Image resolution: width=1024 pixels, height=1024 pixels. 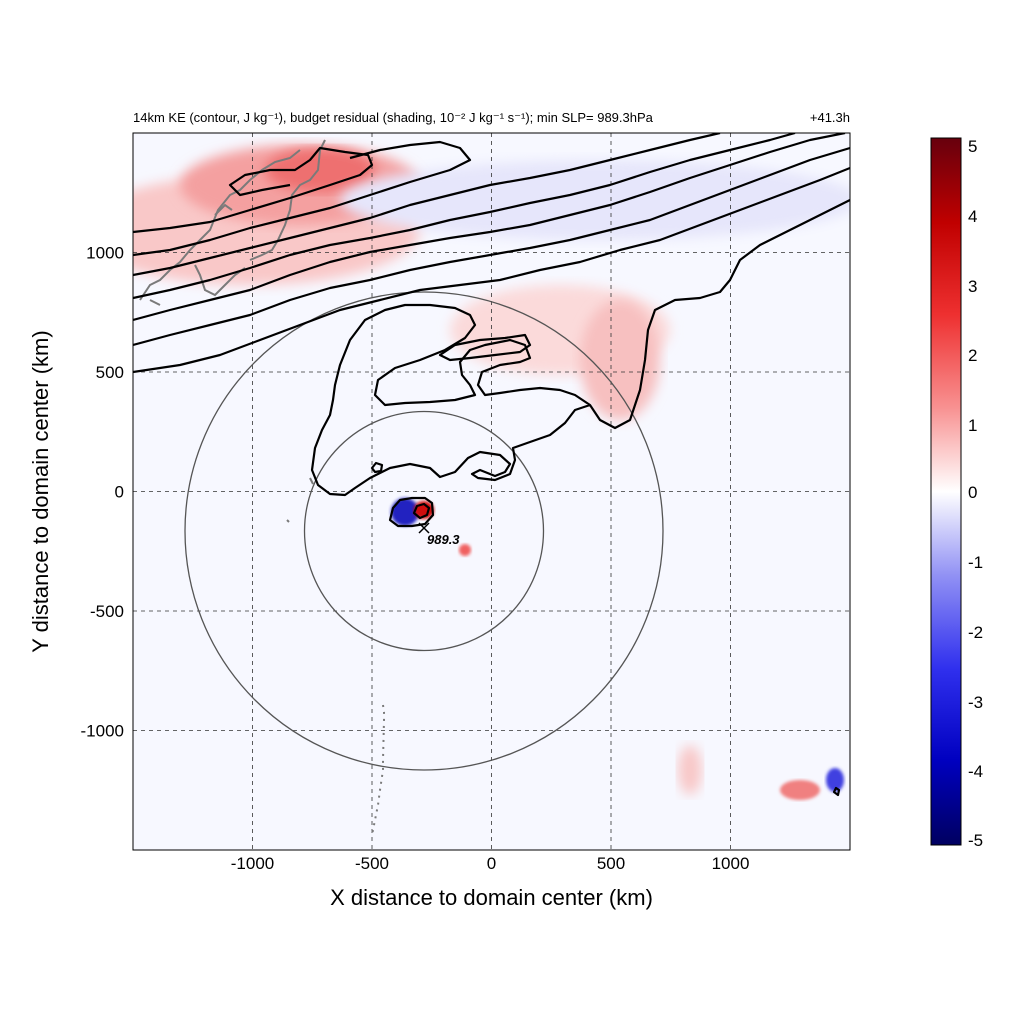 What do you see at coordinates (491, 863) in the screenshot?
I see `x-tick-label: 0` at bounding box center [491, 863].